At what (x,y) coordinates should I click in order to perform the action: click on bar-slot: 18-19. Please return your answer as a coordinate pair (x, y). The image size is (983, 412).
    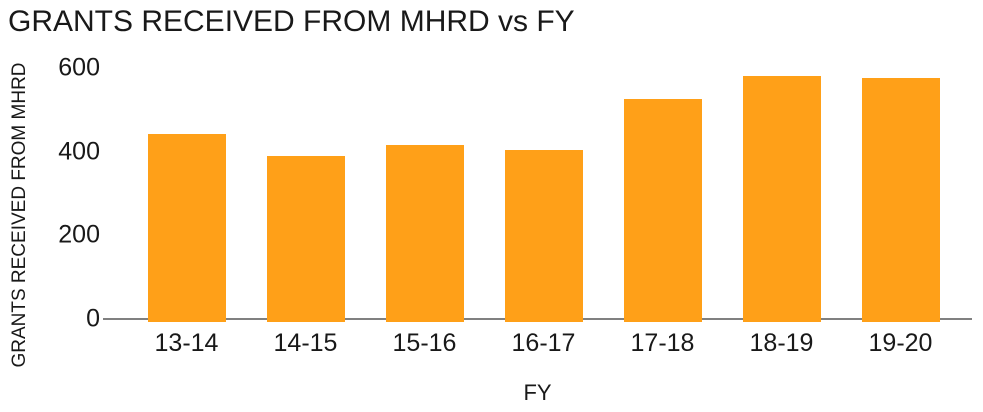
    Looking at the image, I should click on (781, 212).